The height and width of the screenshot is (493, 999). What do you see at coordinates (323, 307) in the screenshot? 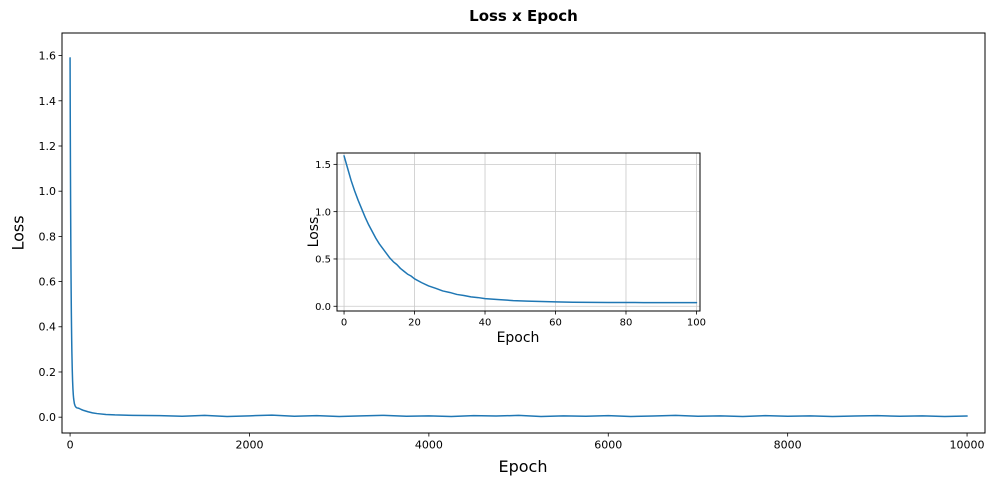
I see `inset-plot-y-tick-label: 0.0` at bounding box center [323, 307].